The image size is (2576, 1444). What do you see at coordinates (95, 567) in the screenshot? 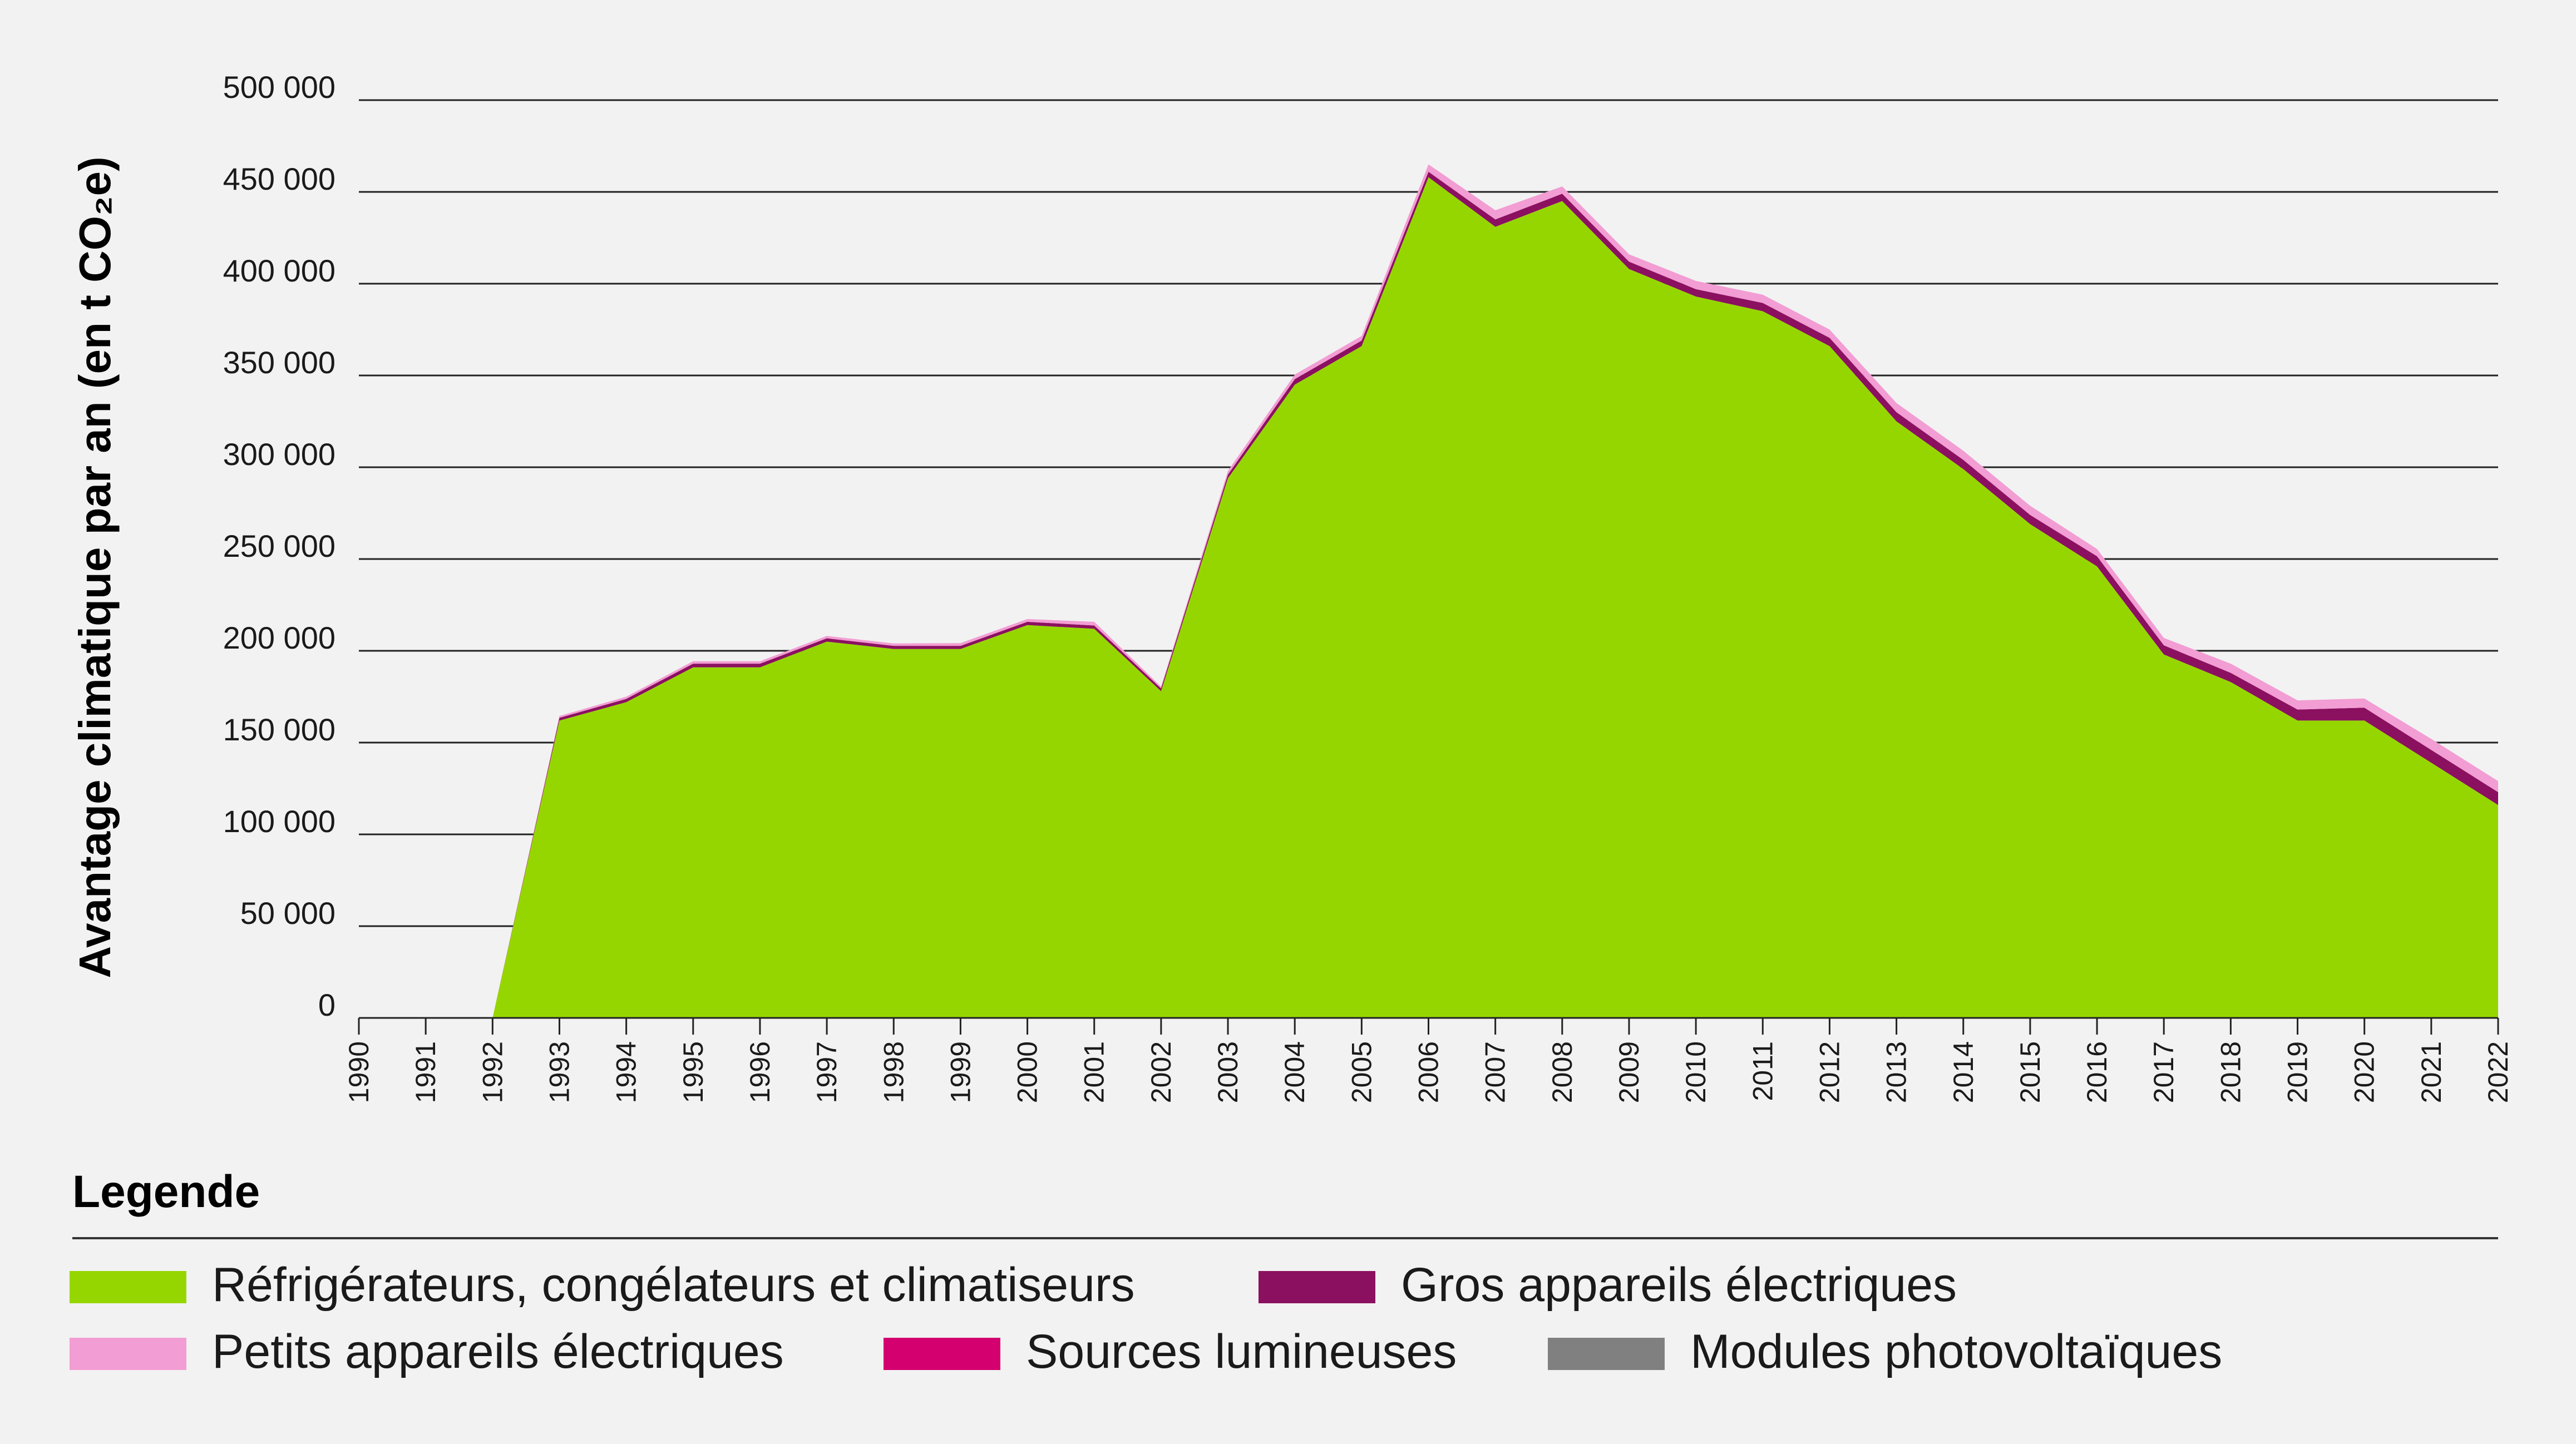
I see `y-axis-label: Avantage climatique par an (en t CO₂e)` at bounding box center [95, 567].